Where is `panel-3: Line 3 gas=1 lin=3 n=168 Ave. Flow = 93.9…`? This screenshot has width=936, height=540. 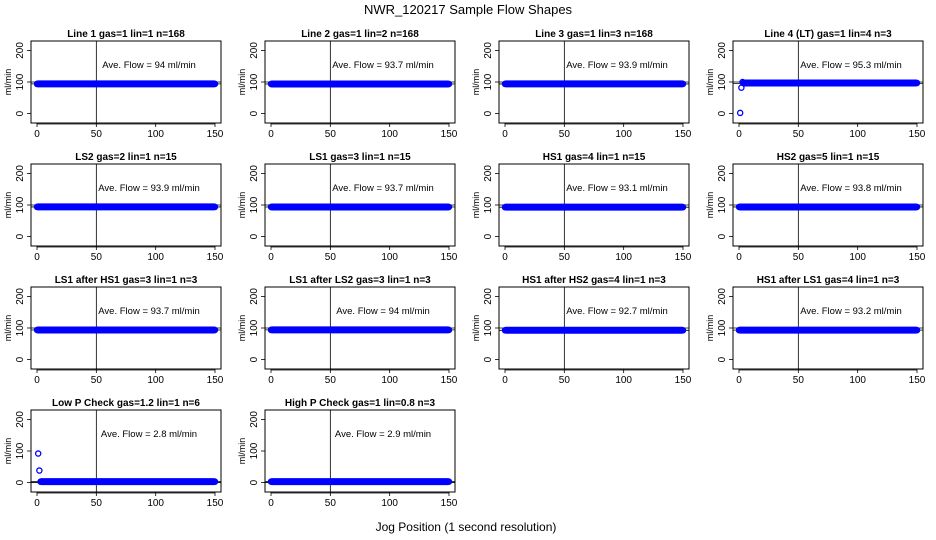
panel-3: Line 3 gas=1 lin=3 n=168 Ave. Flow = 93.9… is located at coordinates (581, 84).